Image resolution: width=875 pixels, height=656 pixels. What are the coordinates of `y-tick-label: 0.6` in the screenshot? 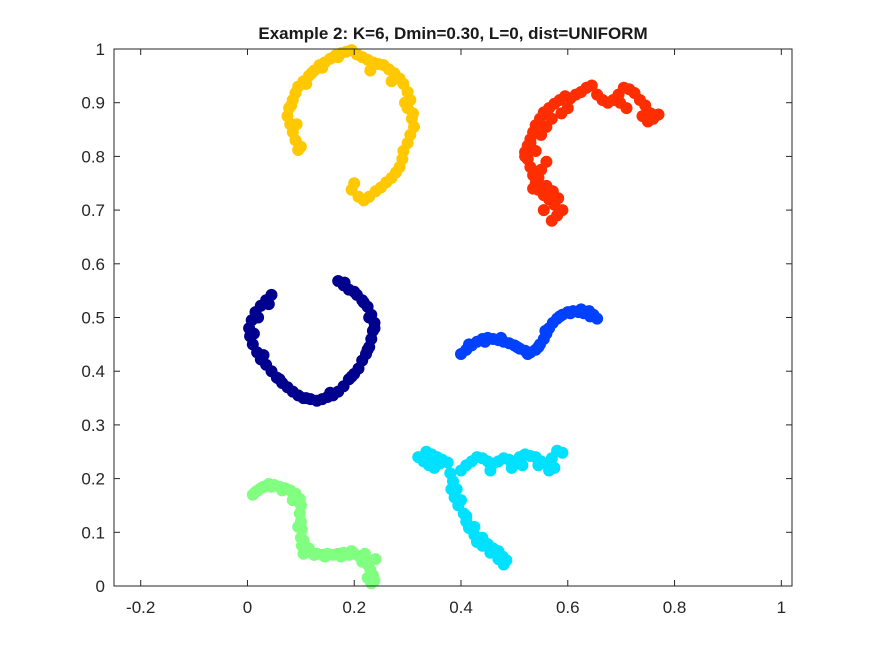 It's located at (93, 264).